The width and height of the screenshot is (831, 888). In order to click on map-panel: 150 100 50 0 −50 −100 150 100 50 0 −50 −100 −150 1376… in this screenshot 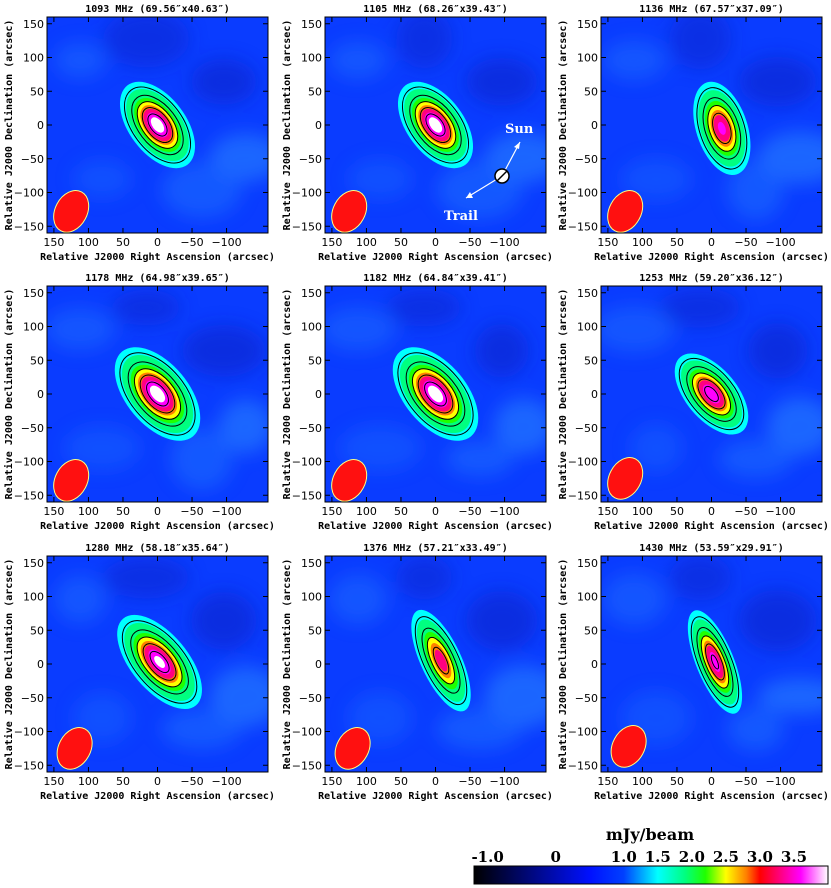, I will do `click(417, 672)`.